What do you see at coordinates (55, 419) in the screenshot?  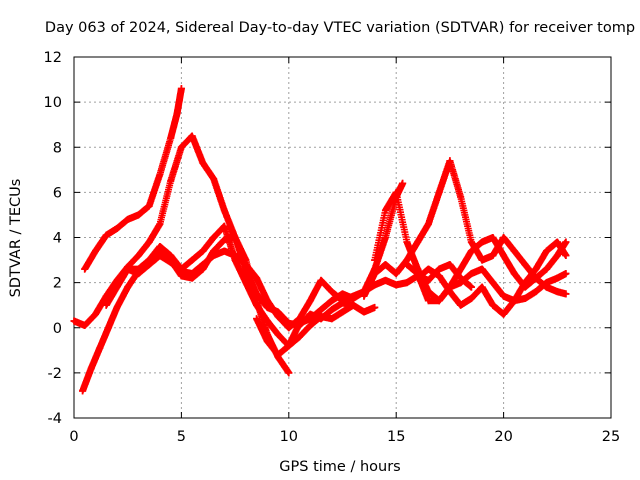 I see `y-tick-label: -4` at bounding box center [55, 419].